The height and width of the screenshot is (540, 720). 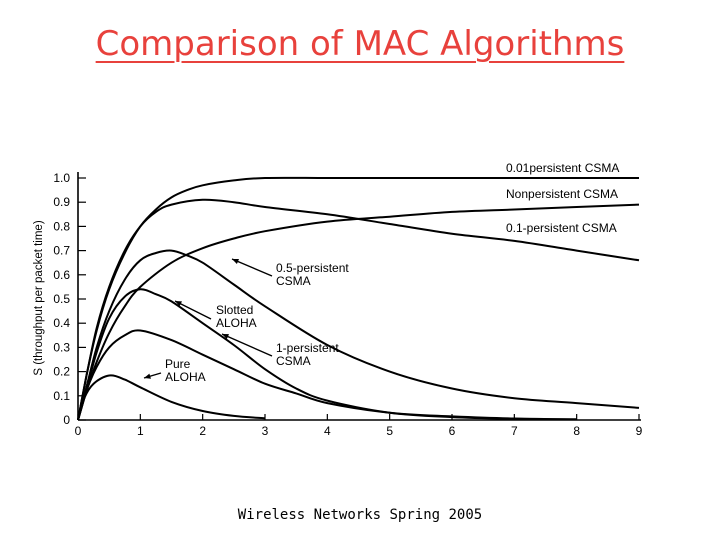 What do you see at coordinates (61, 251) in the screenshot?
I see `y-tick-label: 0.7` at bounding box center [61, 251].